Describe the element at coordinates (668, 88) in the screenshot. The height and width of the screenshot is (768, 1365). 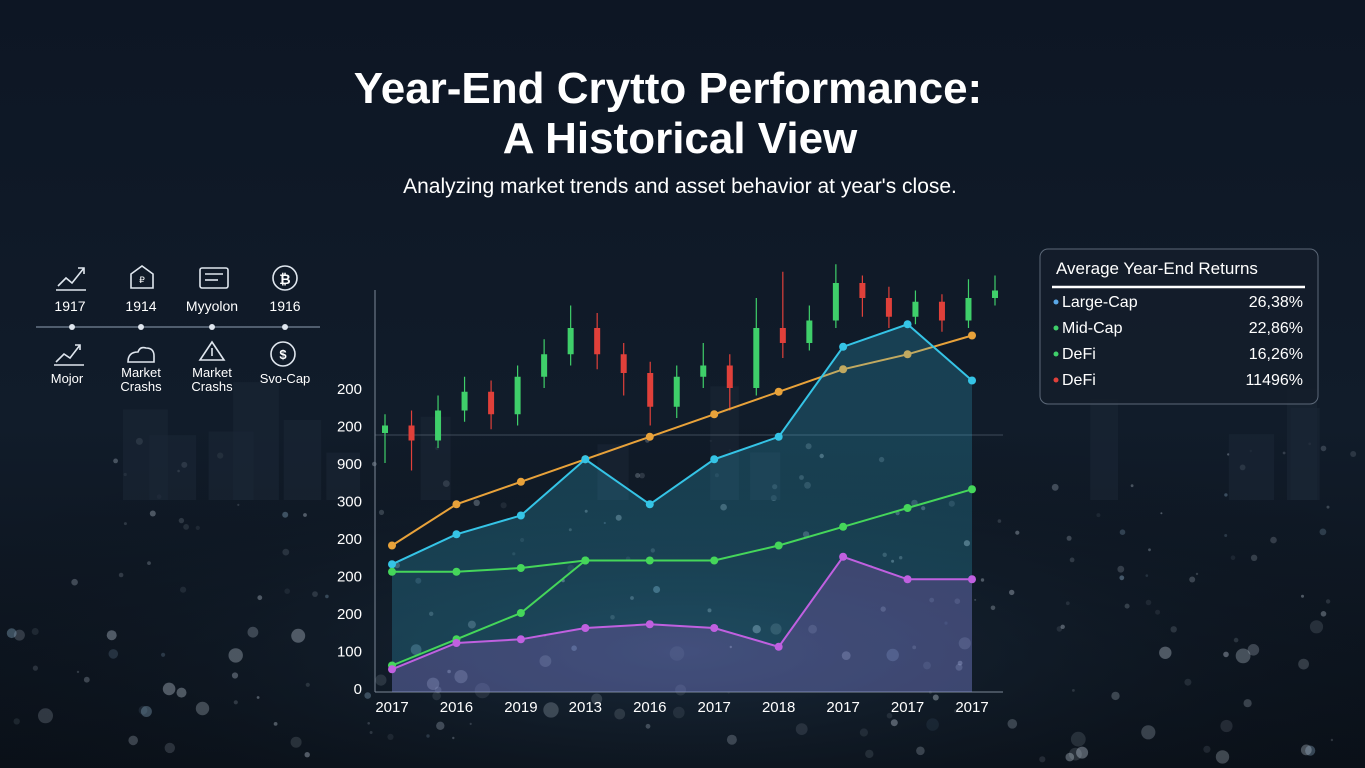
I see `title-line: Year-End Crytto Performance:` at that location.